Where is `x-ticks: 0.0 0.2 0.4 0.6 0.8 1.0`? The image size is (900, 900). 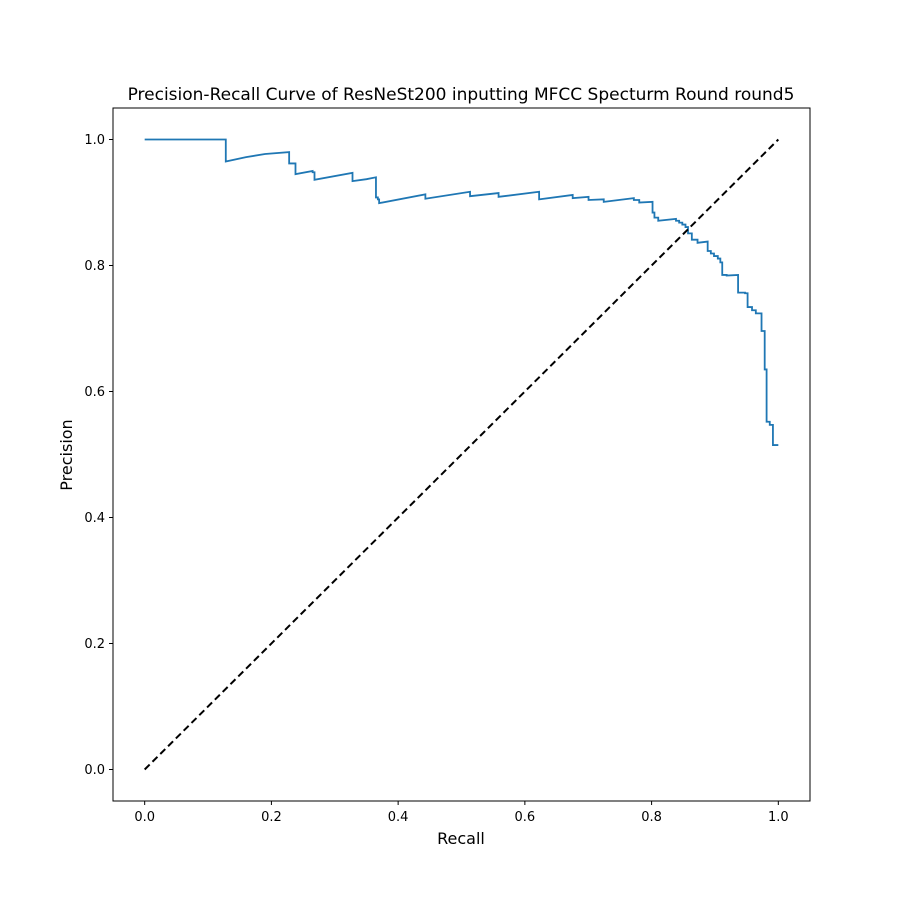 x-ticks: 0.0 0.2 0.4 0.6 0.8 1.0 is located at coordinates (461, 813).